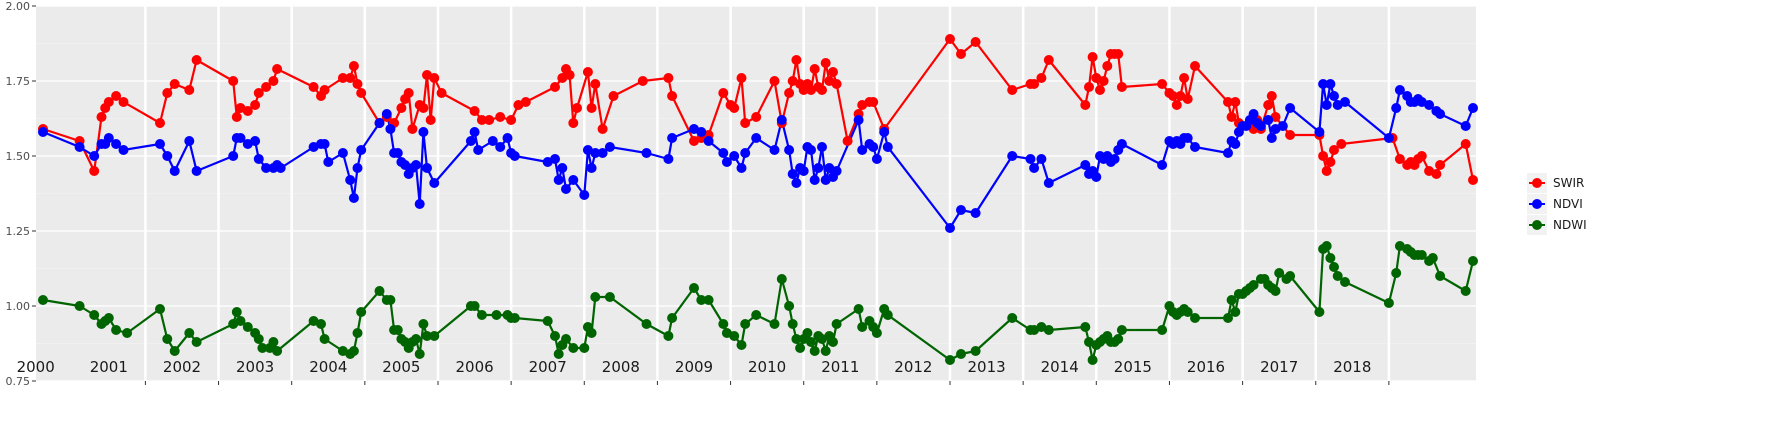 The width and height of the screenshot is (1773, 442). Describe the element at coordinates (475, 367) in the screenshot. I see `year-label: 2006` at that location.